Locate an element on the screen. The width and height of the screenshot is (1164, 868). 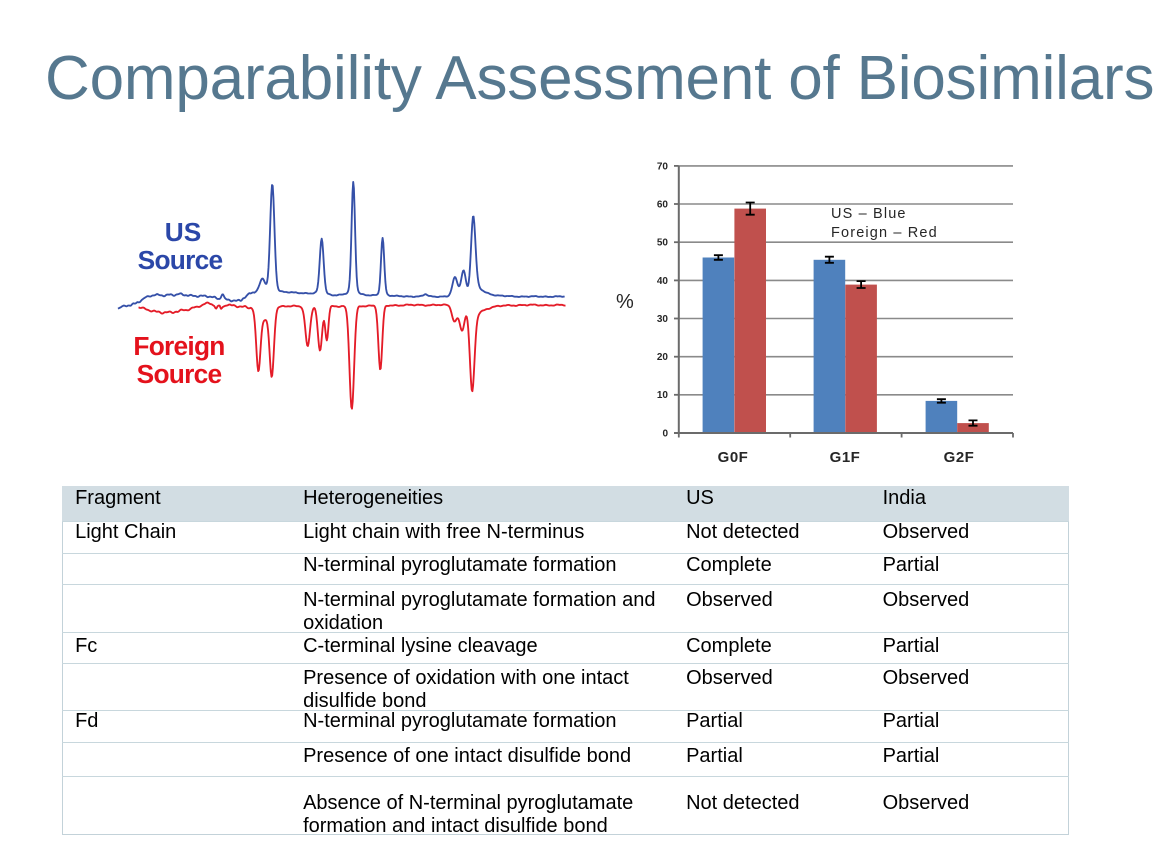
svg-text: 20 is located at coordinates (663, 357).